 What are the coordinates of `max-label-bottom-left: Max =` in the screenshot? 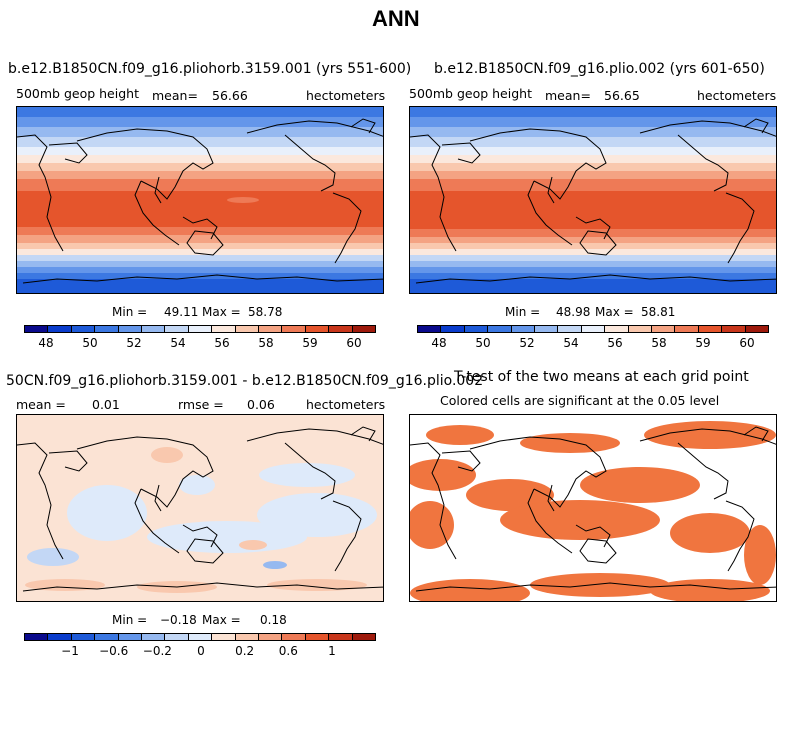 It's located at (221, 620).